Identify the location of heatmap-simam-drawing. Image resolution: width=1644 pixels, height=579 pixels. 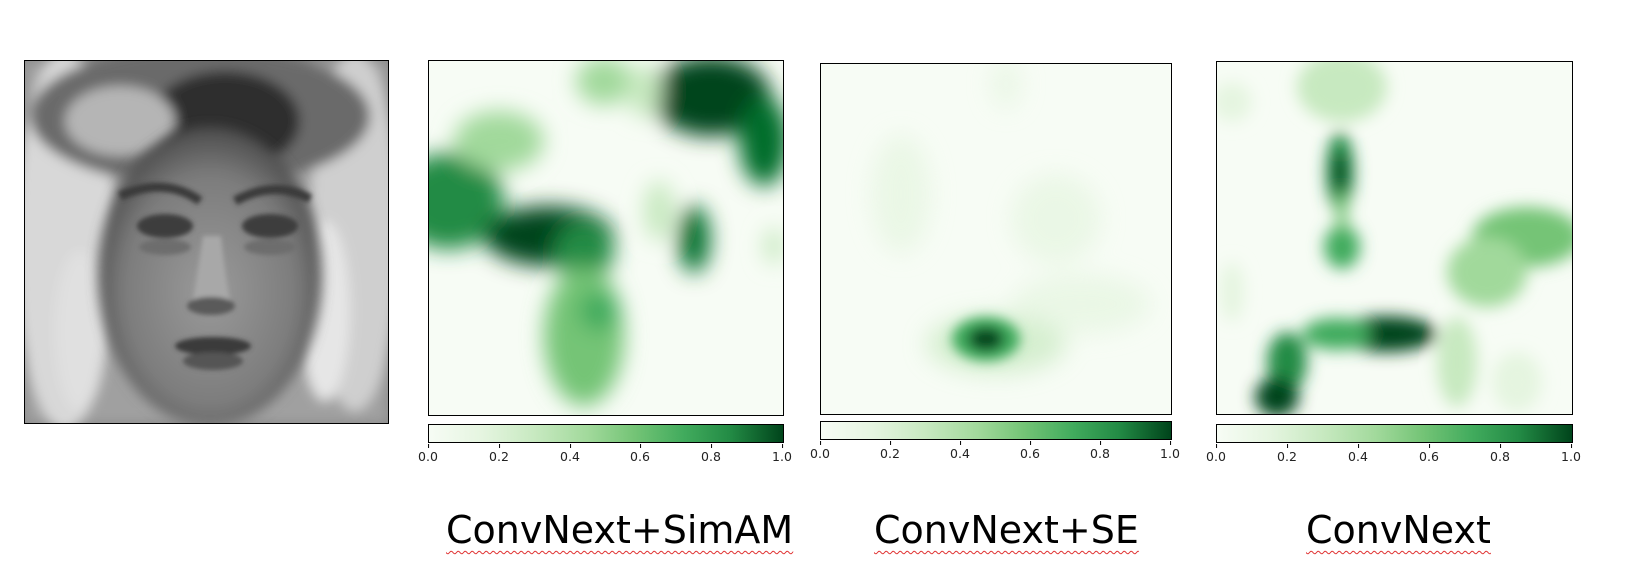
(606, 238).